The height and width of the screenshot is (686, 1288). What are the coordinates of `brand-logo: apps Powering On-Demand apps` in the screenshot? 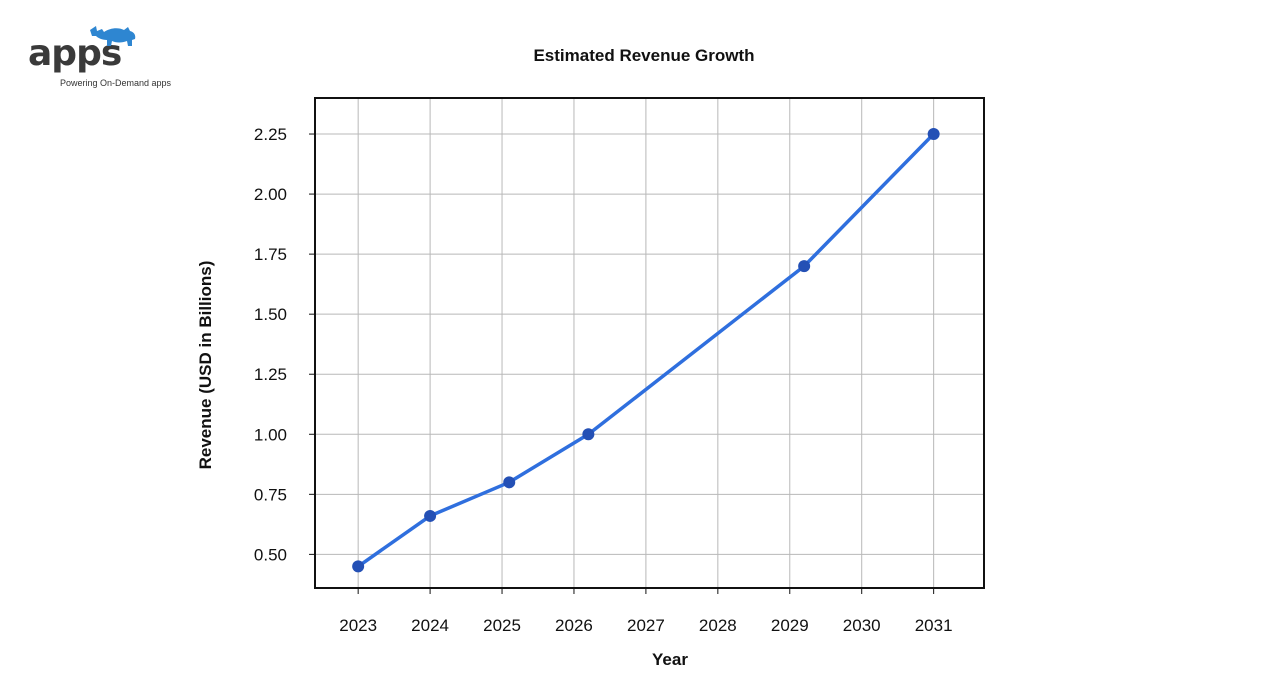 It's located at (113, 59).